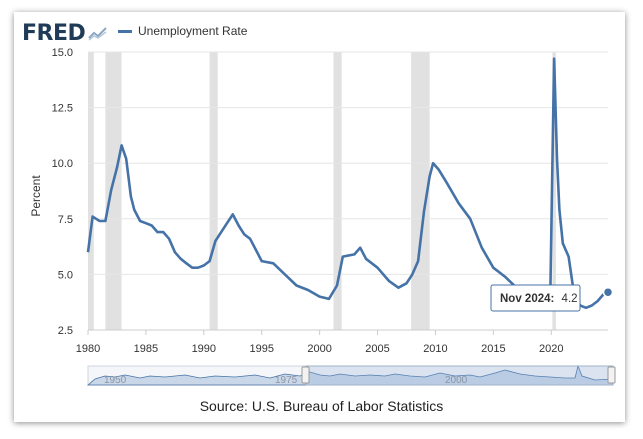 This screenshot has width=643, height=439. Describe the element at coordinates (146, 349) in the screenshot. I see `x-tick-label: 1985` at that location.